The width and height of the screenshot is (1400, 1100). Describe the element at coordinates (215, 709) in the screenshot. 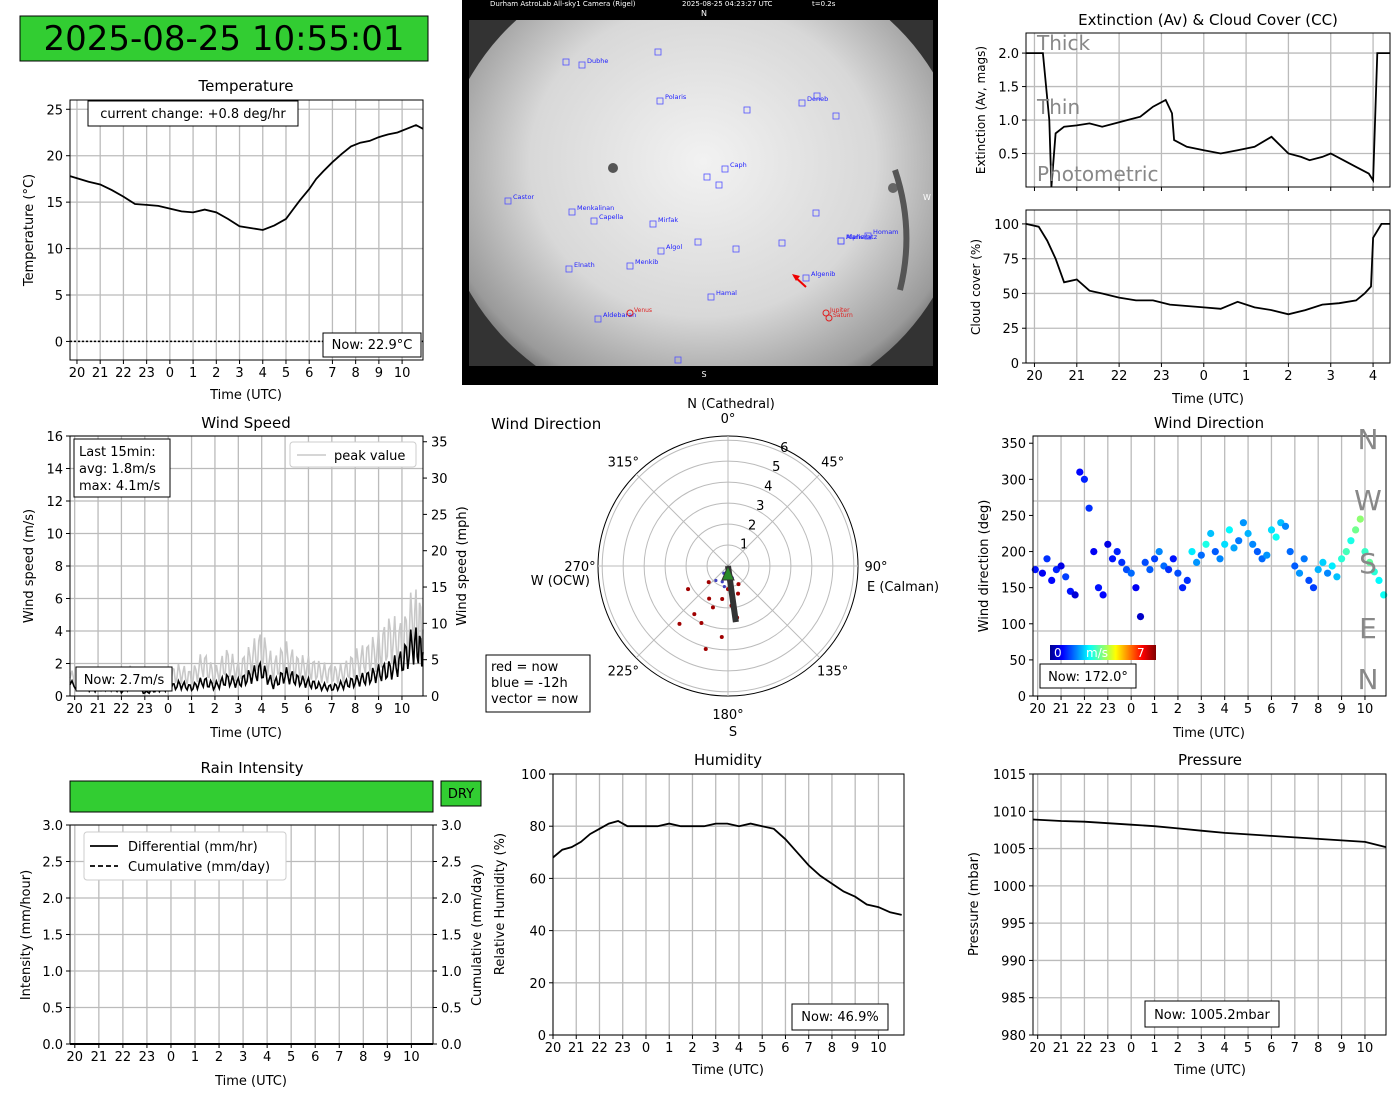

I see `wind-speed-xtick-label: 2` at that location.